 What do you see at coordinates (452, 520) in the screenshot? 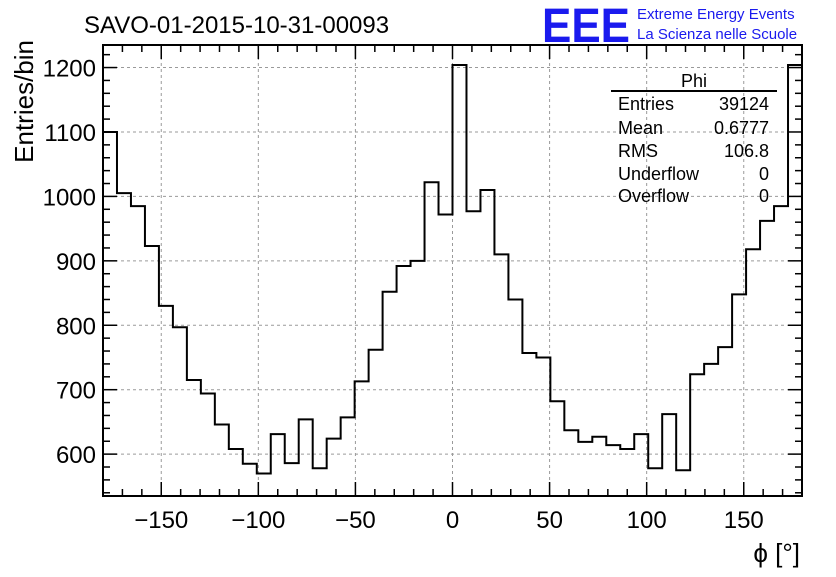
I see `x-tick-label: 0` at bounding box center [452, 520].